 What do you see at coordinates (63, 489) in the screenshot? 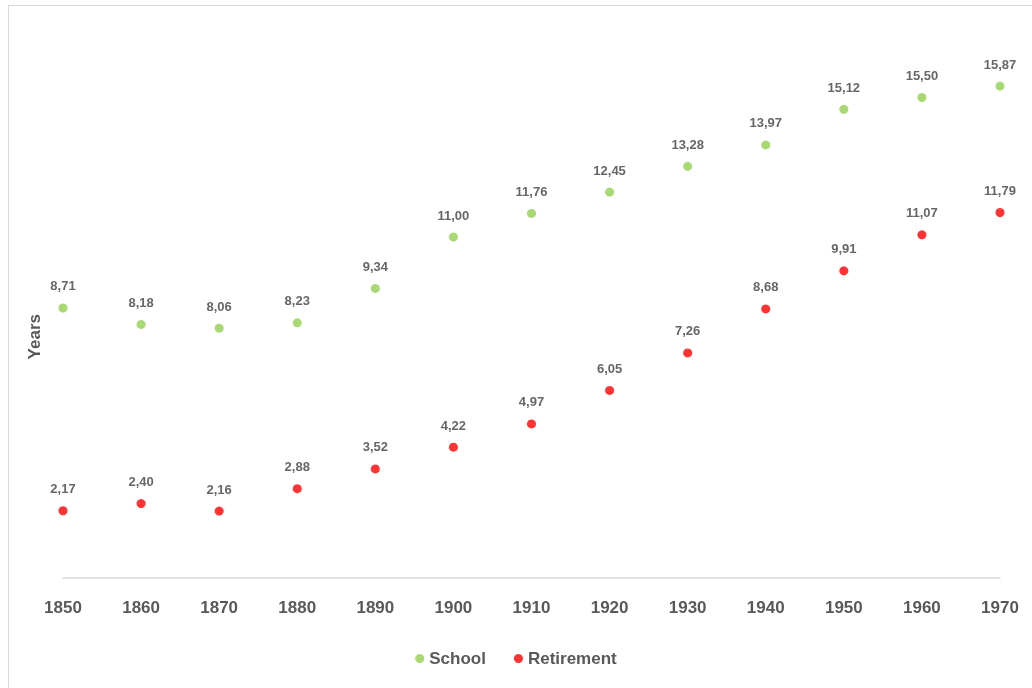
I see `data-label: 2,17` at bounding box center [63, 489].